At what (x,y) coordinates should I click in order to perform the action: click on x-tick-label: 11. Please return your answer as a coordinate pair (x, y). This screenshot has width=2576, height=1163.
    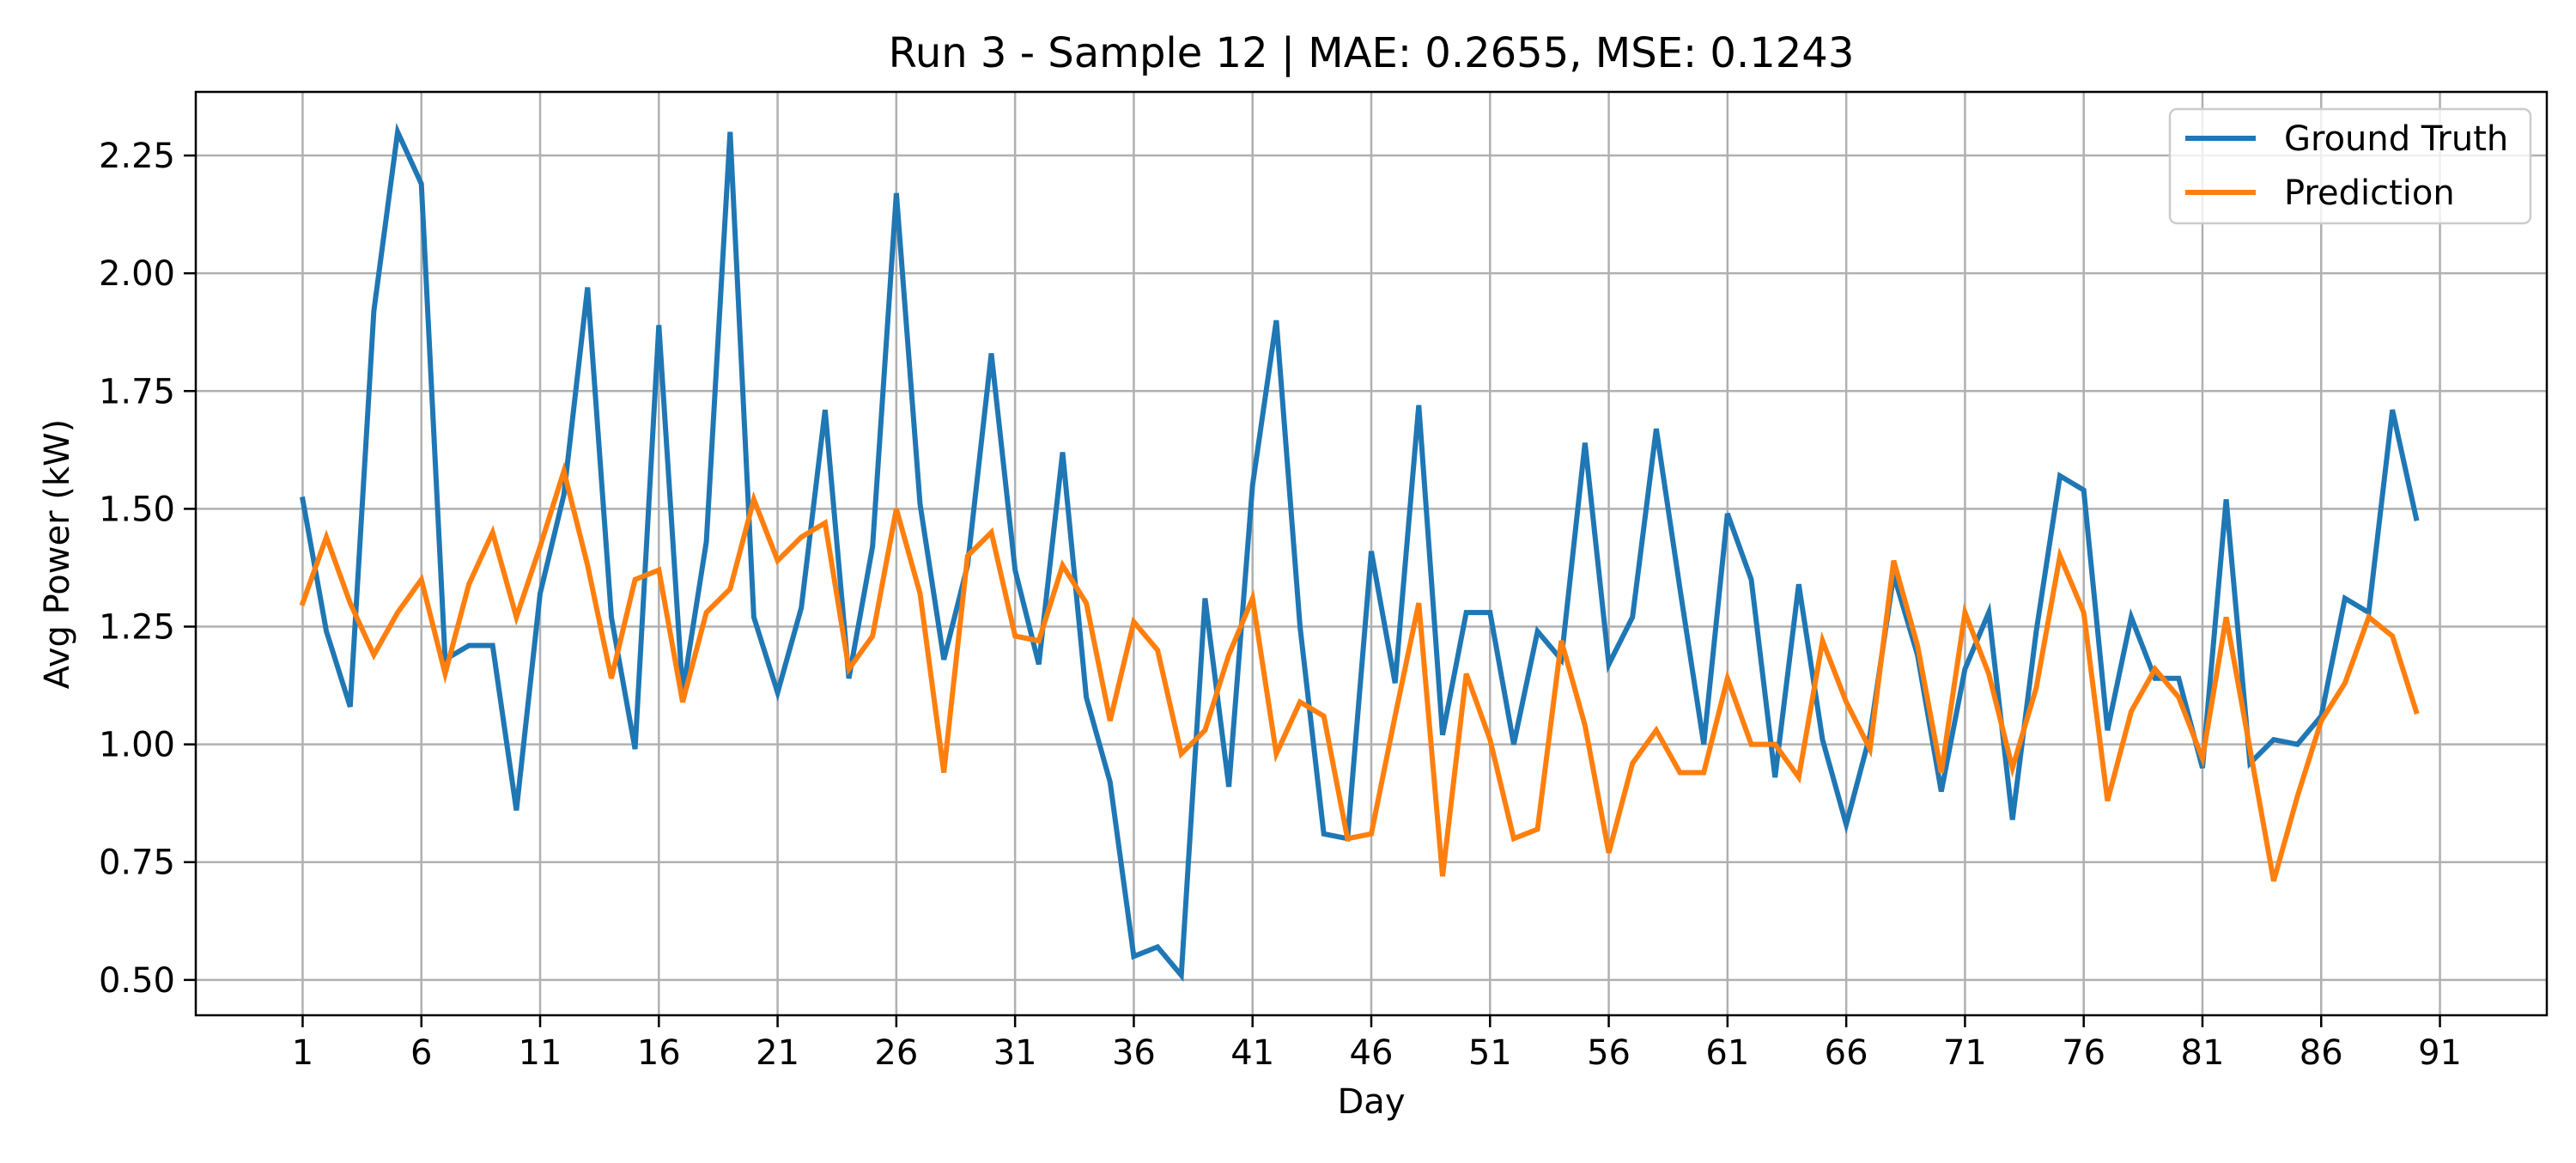
    Looking at the image, I should click on (541, 1053).